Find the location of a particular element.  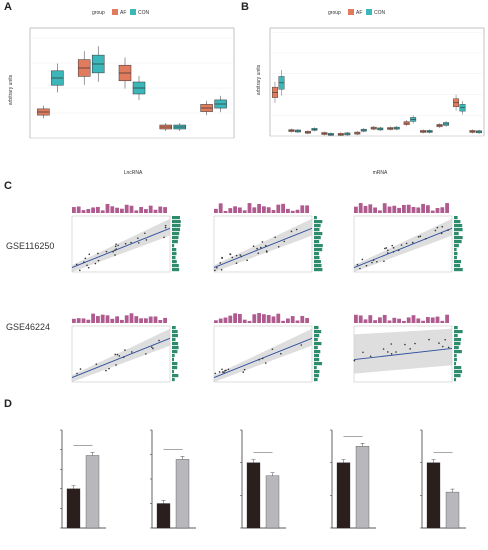

panel-b-legend-con: CON is located at coordinates (380, 13).